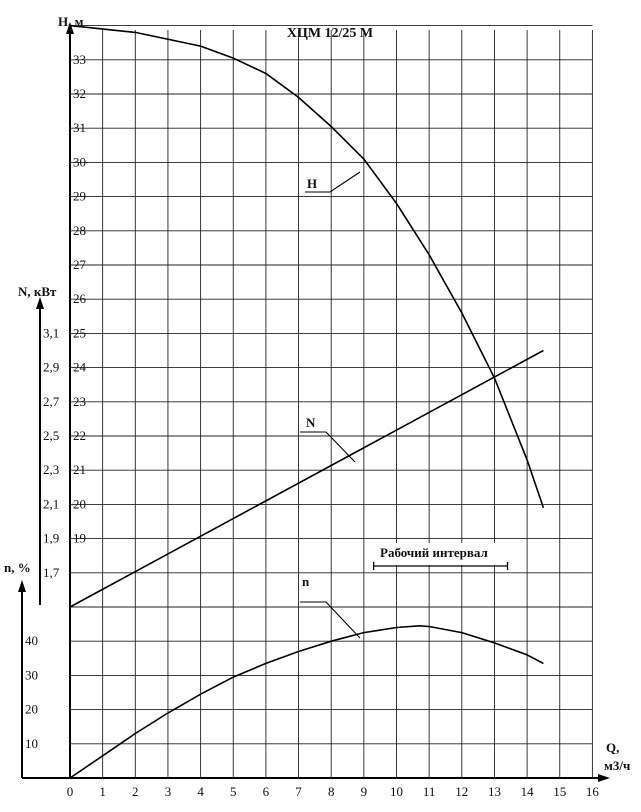 This screenshot has height=812, width=641. Describe the element at coordinates (79, 127) in the screenshot. I see `h-tick-label: 31` at that location.